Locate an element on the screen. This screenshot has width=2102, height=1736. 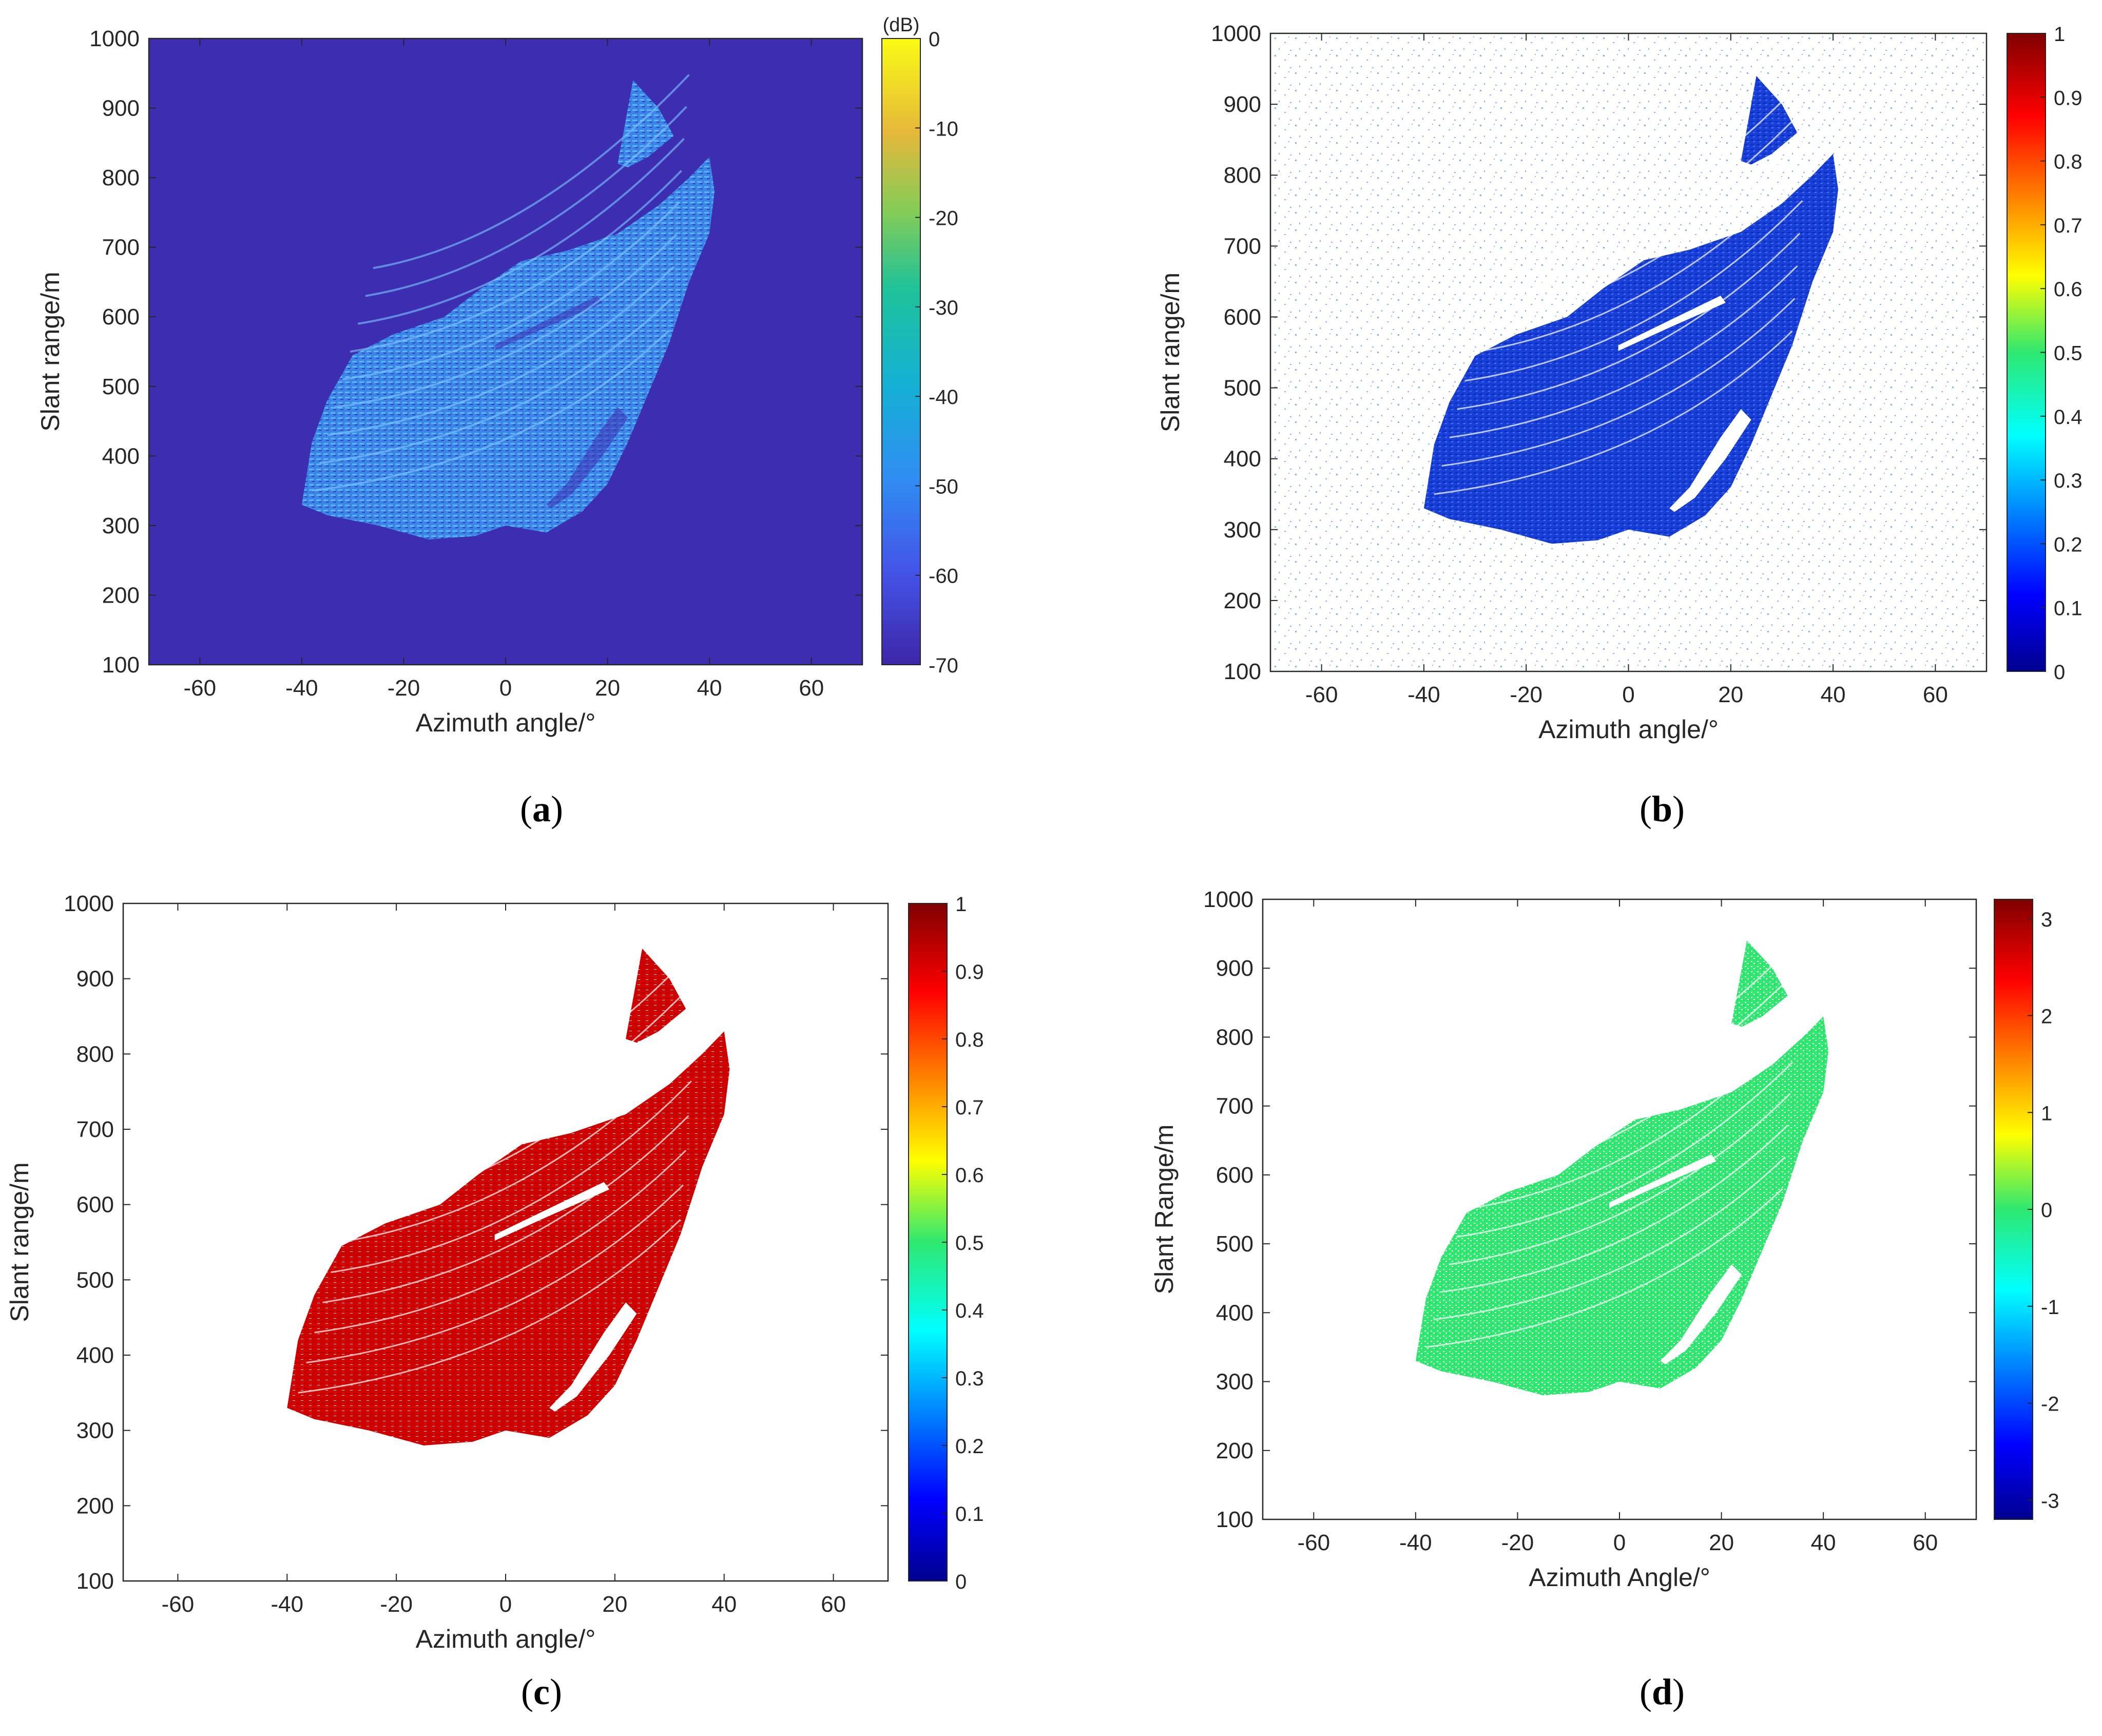
x-tick-label: 40 is located at coordinates (709, 688).